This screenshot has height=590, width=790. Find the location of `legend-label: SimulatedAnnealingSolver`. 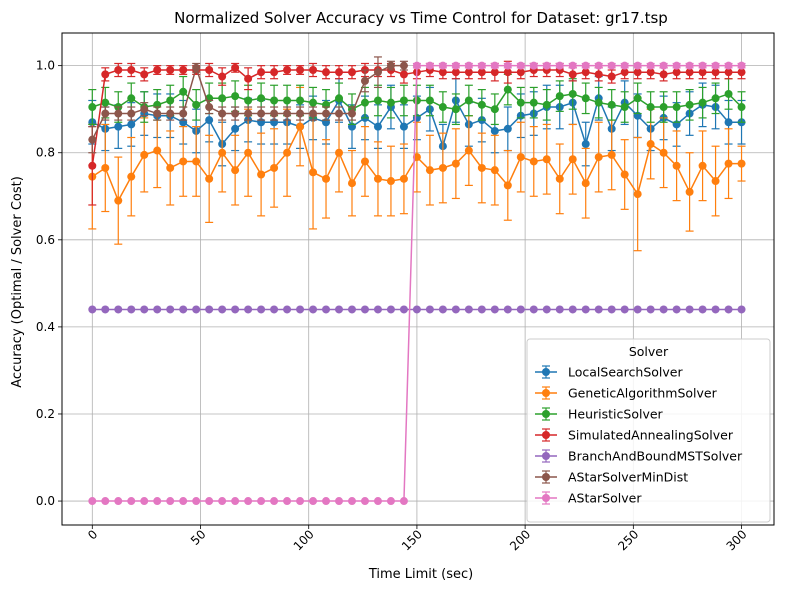

legend-label: SimulatedAnnealingSolver is located at coordinates (651, 435).